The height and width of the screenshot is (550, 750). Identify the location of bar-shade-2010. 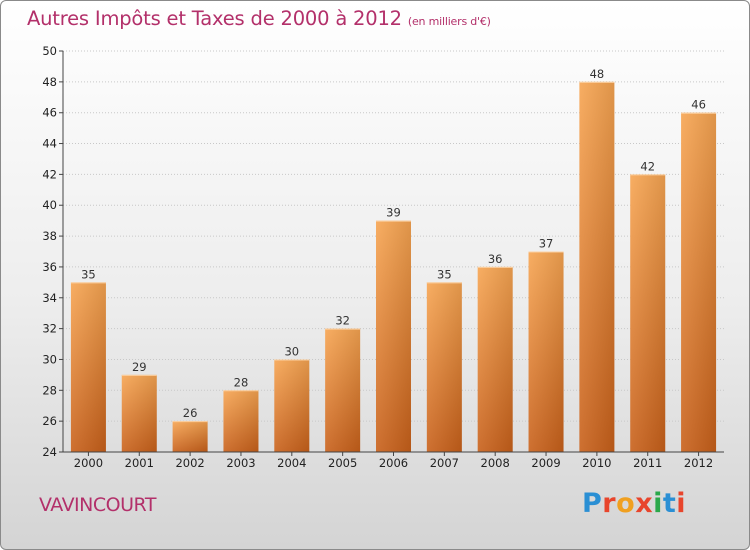
(597, 266).